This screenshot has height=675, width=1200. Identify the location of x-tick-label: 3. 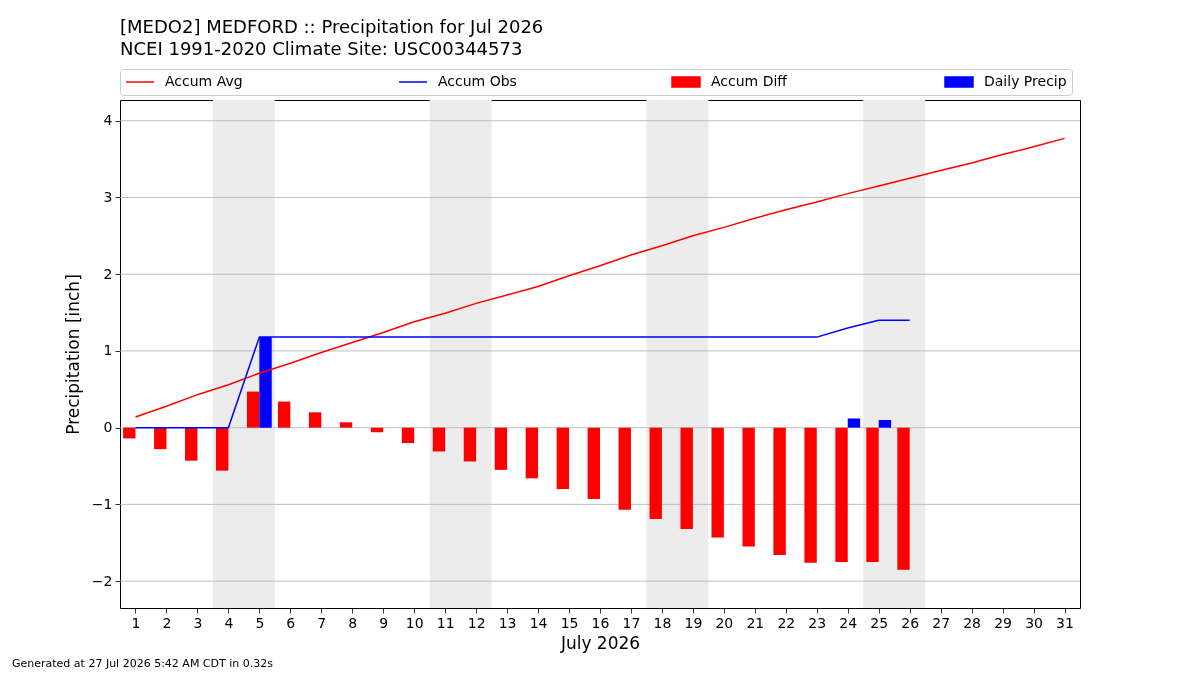
(198, 622).